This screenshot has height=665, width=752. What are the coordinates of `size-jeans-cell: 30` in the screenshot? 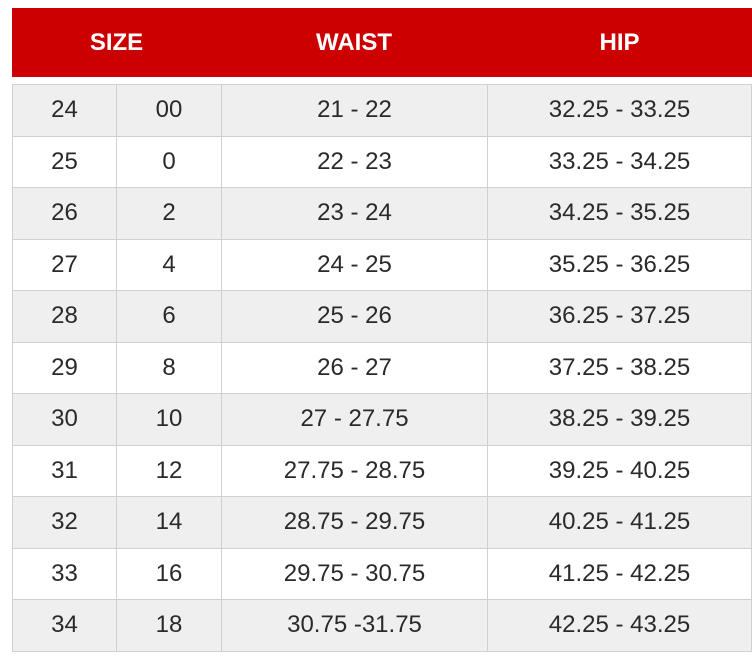 It's located at (64, 419).